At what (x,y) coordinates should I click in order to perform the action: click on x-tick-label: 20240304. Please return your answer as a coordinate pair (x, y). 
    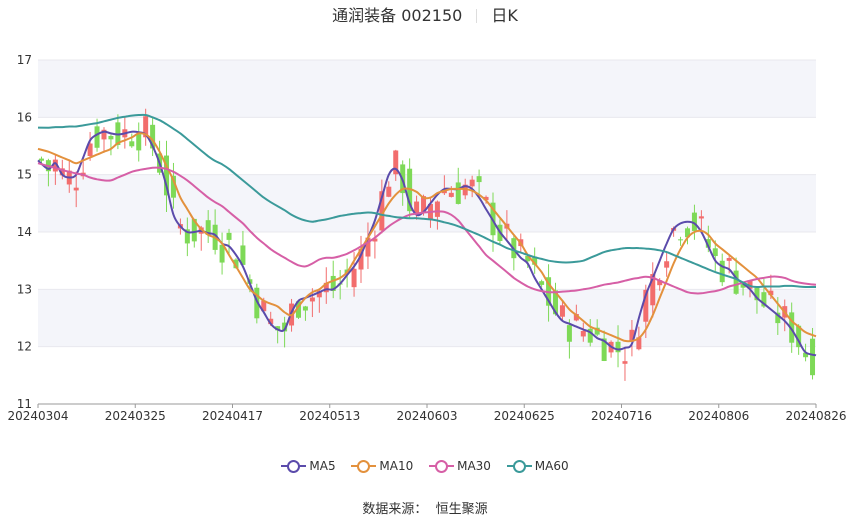
    Looking at the image, I should click on (37, 416).